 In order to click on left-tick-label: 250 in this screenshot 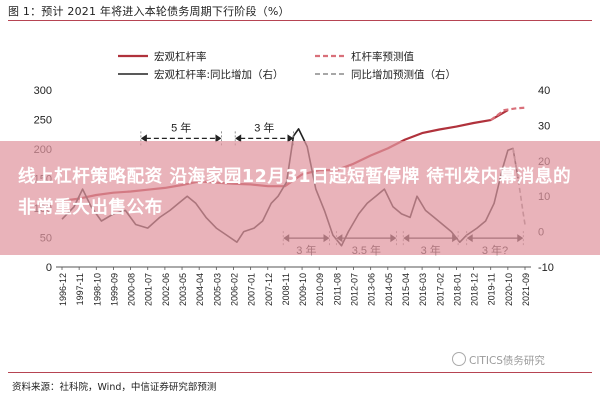, I will do `click(43, 121)`.